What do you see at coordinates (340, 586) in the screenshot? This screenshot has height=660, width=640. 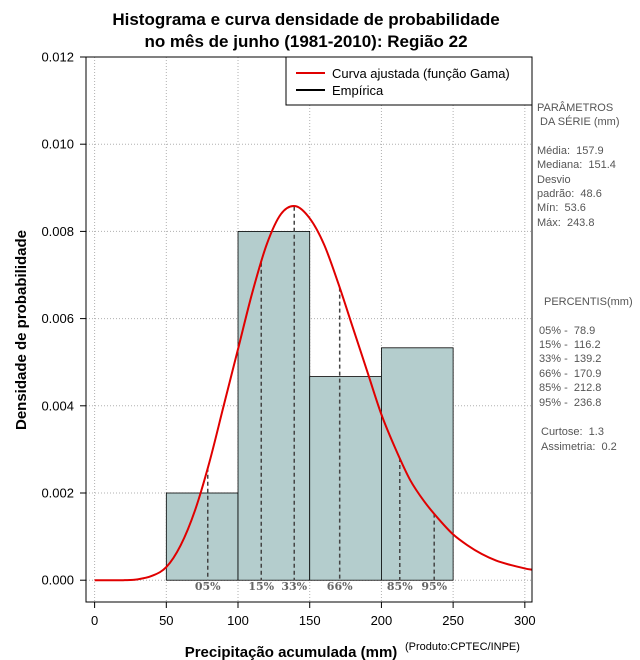 I see `percentile-label-66%: 66%` at bounding box center [340, 586].